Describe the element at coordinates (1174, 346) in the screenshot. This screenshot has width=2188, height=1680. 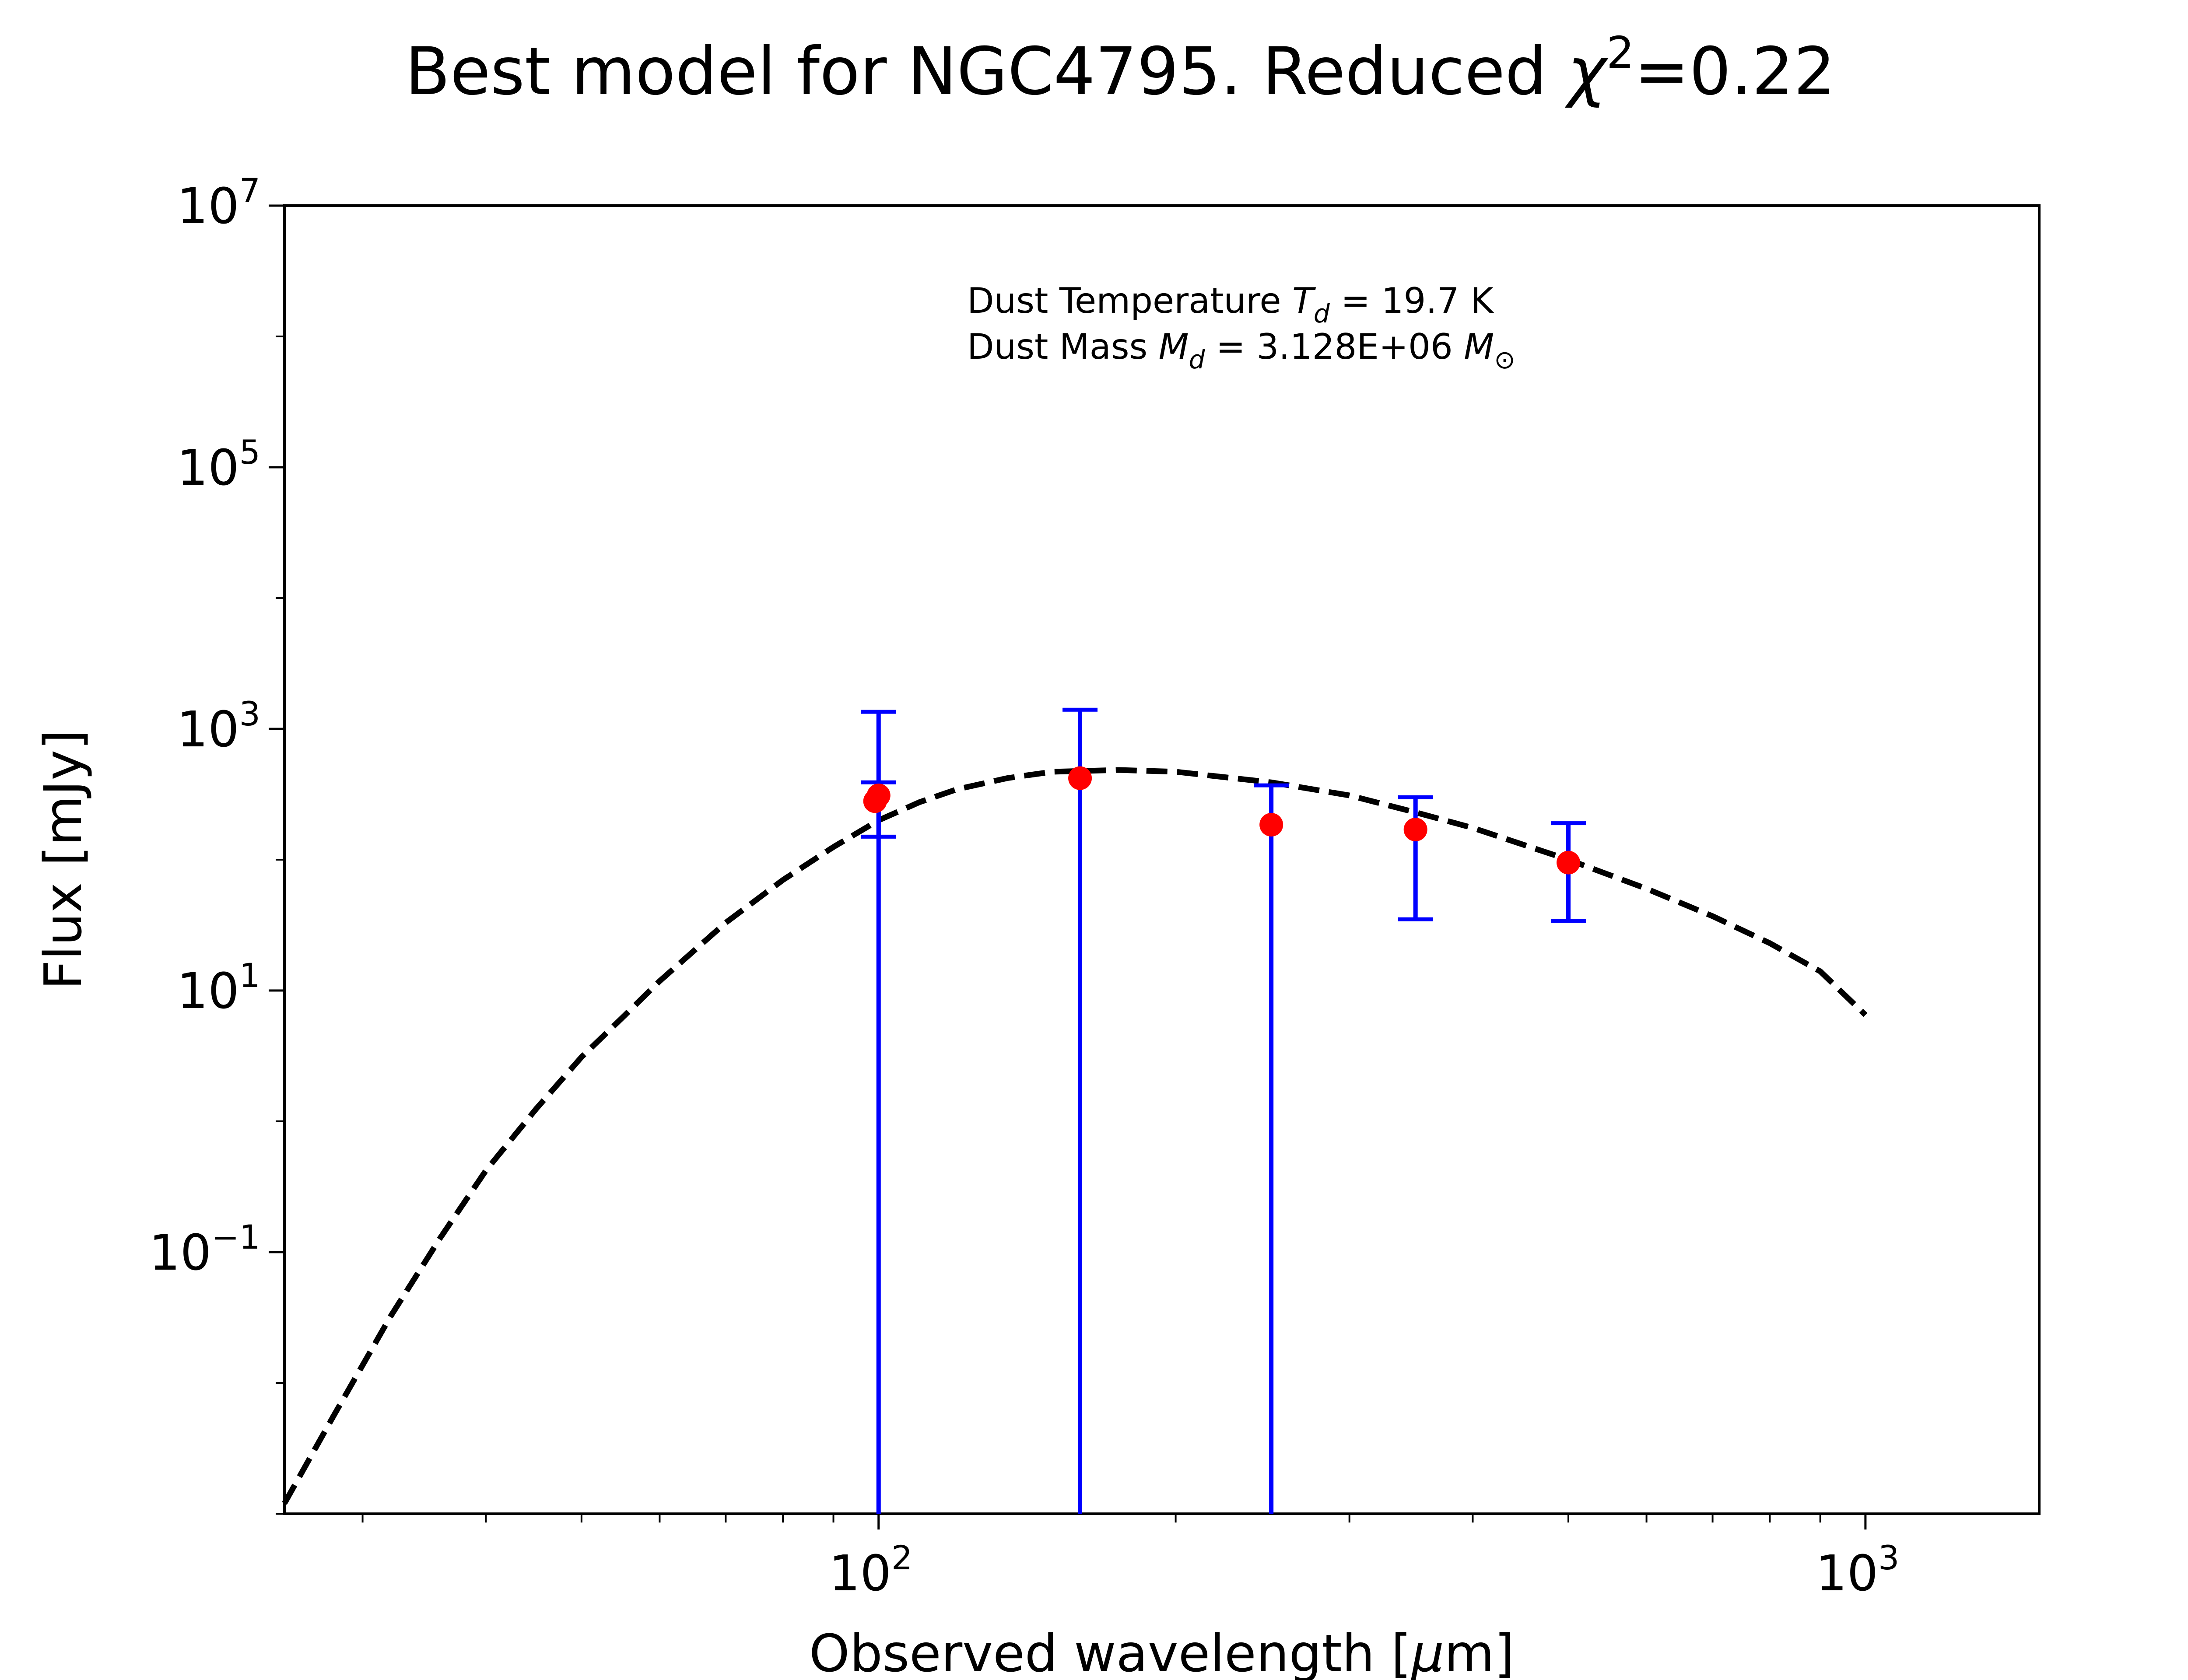
I see `dust-mass-symbol: M` at that location.